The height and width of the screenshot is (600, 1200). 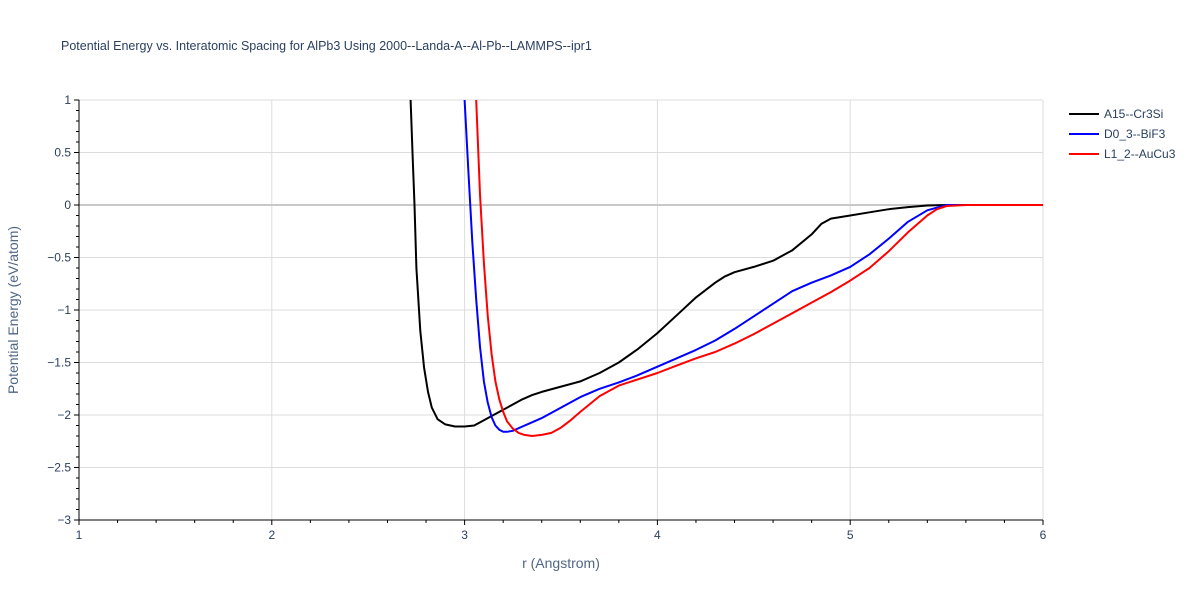 What do you see at coordinates (657, 535) in the screenshot?
I see `x-tick-label: 4` at bounding box center [657, 535].